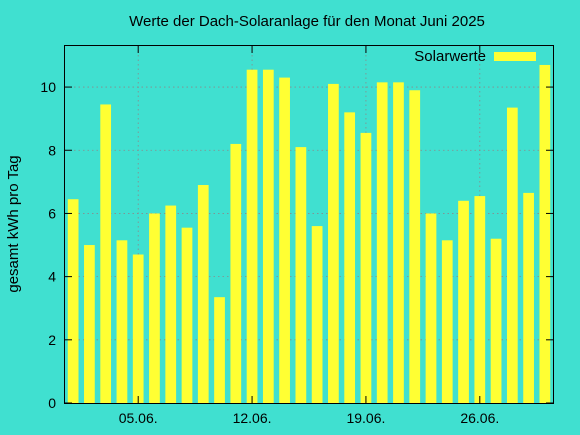  Describe the element at coordinates (52, 150) in the screenshot. I see `y-tick-label: 8` at that location.